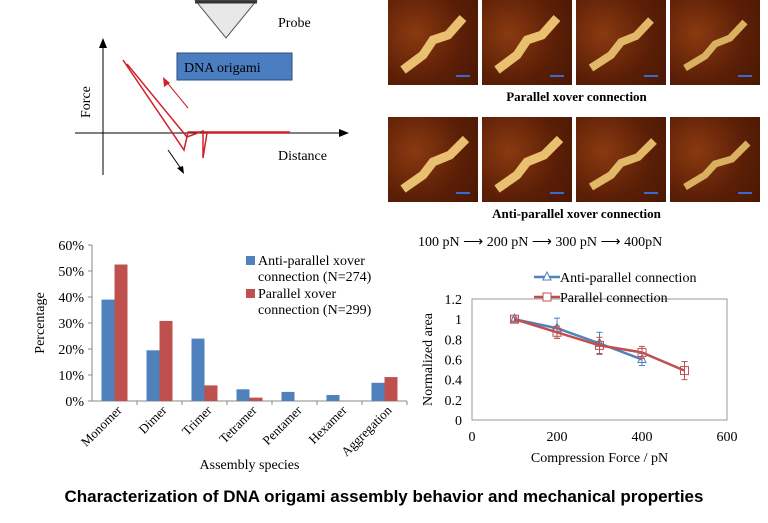 The height and width of the screenshot is (523, 768). What do you see at coordinates (315, 269) in the screenshot?
I see `legend-label: Anti-parallel xover connection (N=274)` at bounding box center [315, 269].